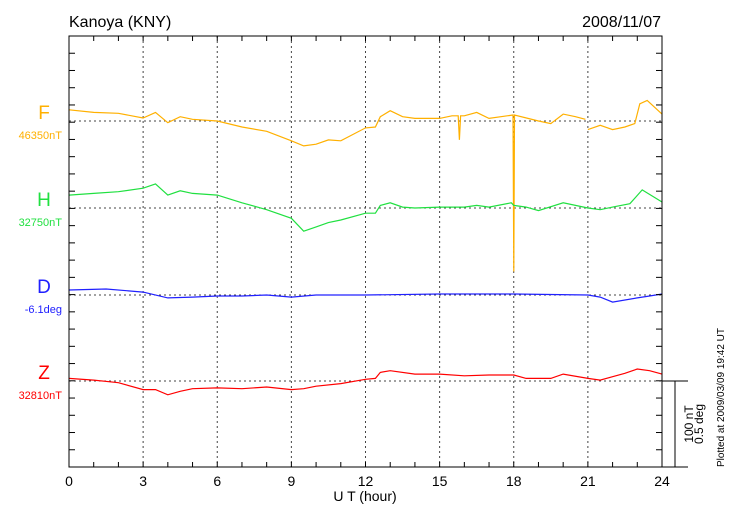 Image resolution: width=730 pixels, height=525 pixels. What do you see at coordinates (44, 113) in the screenshot?
I see `series-name-f: F` at bounding box center [44, 113].